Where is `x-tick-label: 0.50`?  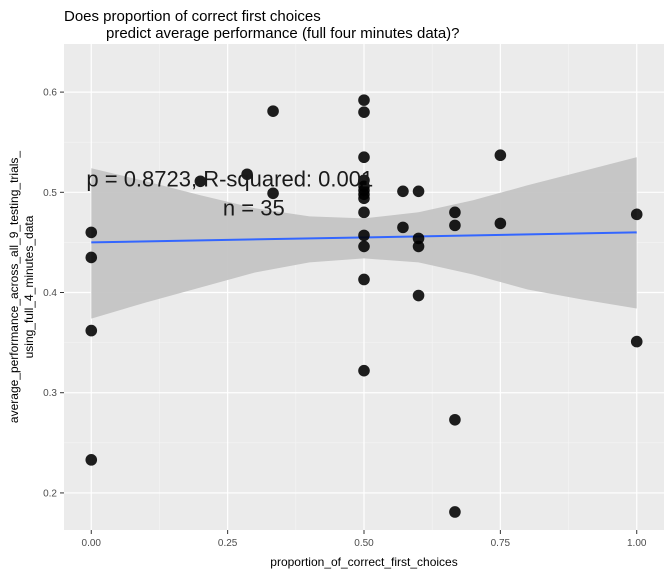 x-tick-label: 0.50 is located at coordinates (364, 543).